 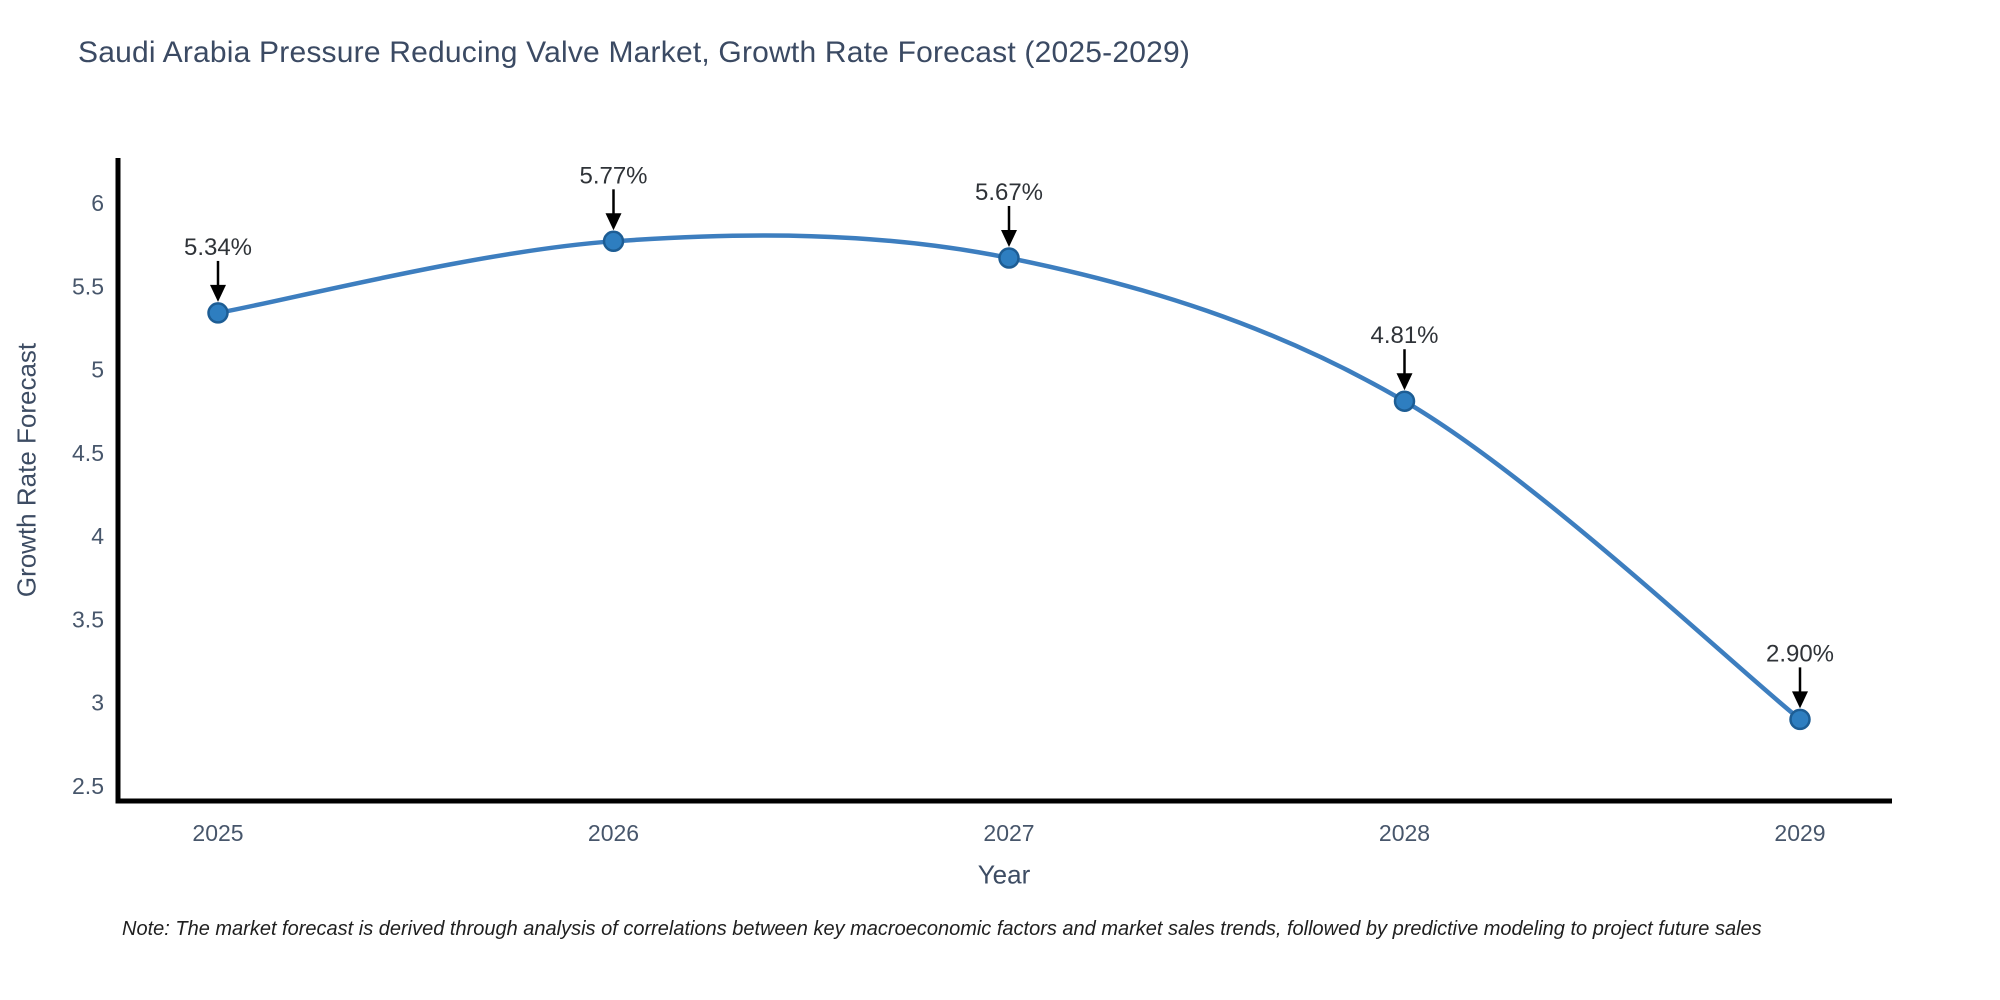 What do you see at coordinates (1799, 833) in the screenshot?
I see `x-tick-label: 2029` at bounding box center [1799, 833].